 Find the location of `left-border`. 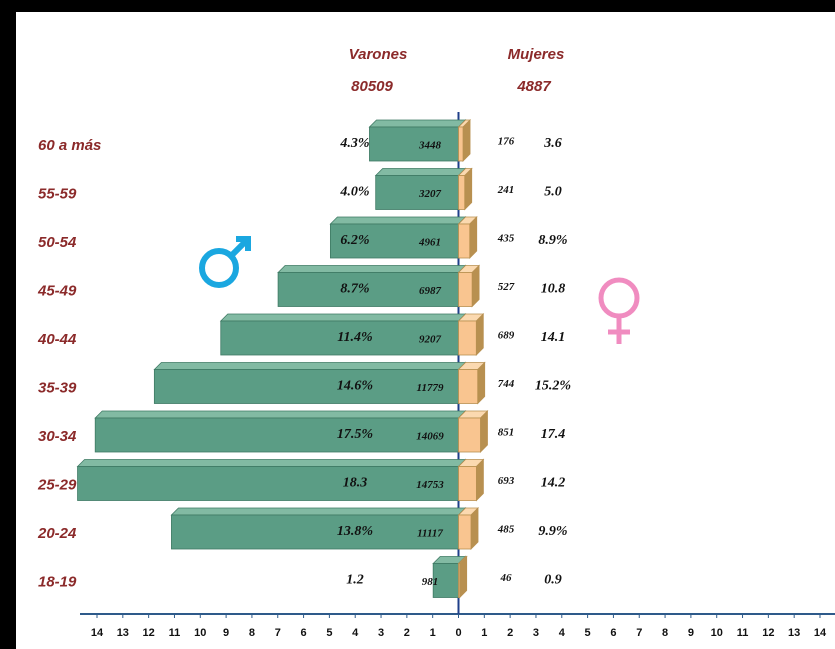

left-border is located at coordinates (8, 324).